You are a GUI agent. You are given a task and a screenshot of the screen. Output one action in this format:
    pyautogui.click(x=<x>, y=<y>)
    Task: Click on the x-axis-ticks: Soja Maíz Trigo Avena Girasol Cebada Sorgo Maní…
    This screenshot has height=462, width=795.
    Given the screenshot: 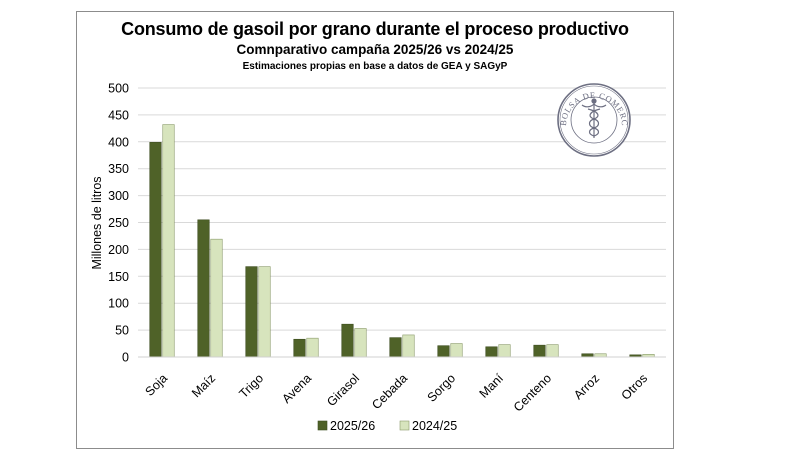 What is the action you would take?
    pyautogui.click(x=397, y=393)
    